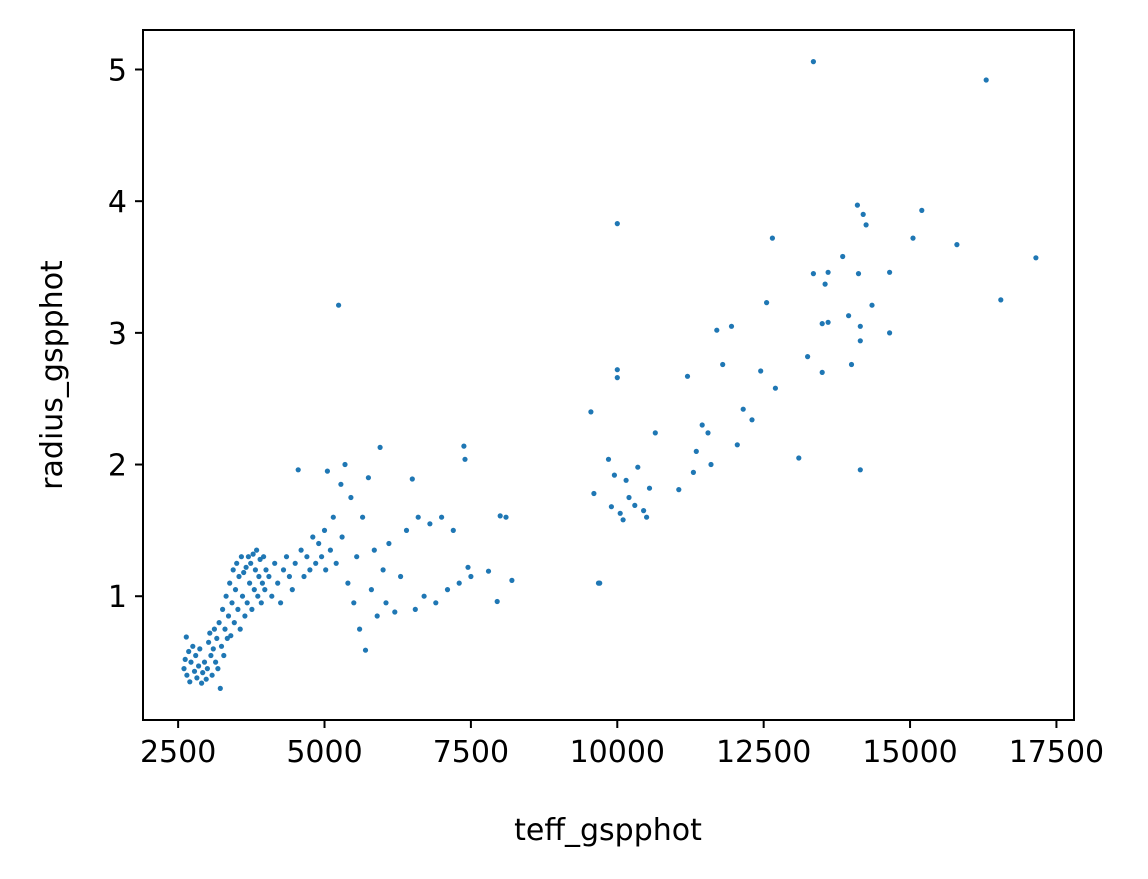 The width and height of the screenshot is (1148, 879). I want to click on x-axis-label: teff_gspphot, so click(608, 830).